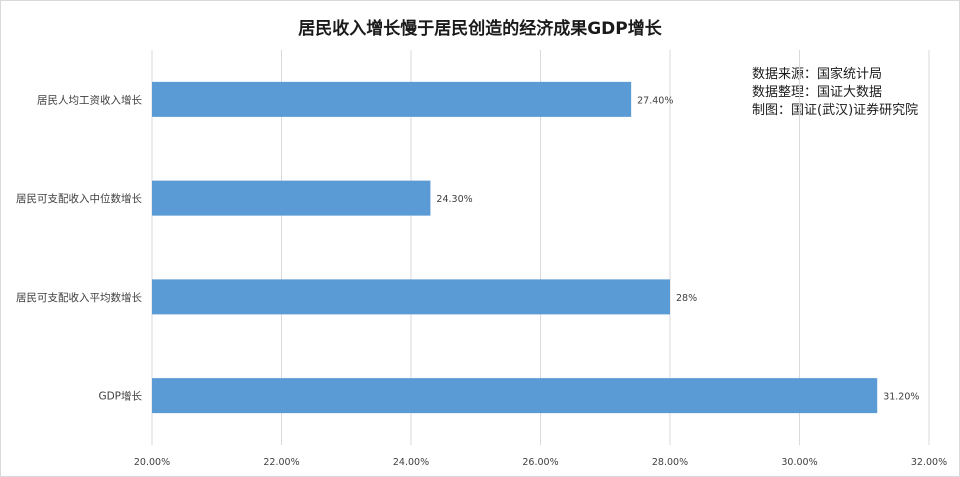 The image size is (960, 477). What do you see at coordinates (79, 198) in the screenshot?
I see `category-label: 居民可支配收入中位数增长` at bounding box center [79, 198].